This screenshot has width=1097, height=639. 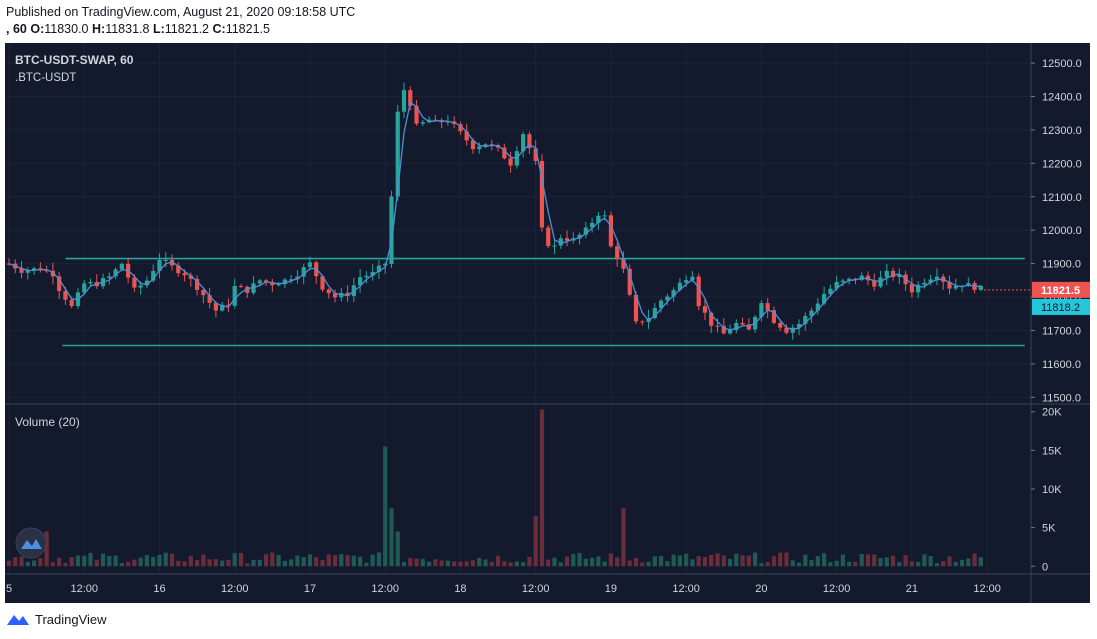 I want to click on volume-title: Volume (20), so click(x=47, y=422).